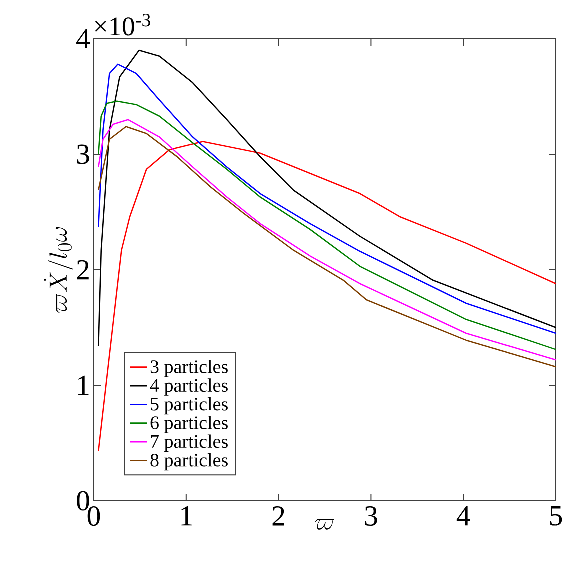 The height and width of the screenshot is (563, 564). Describe the element at coordinates (189, 462) in the screenshot. I see `legend-label: 8 particles` at that location.